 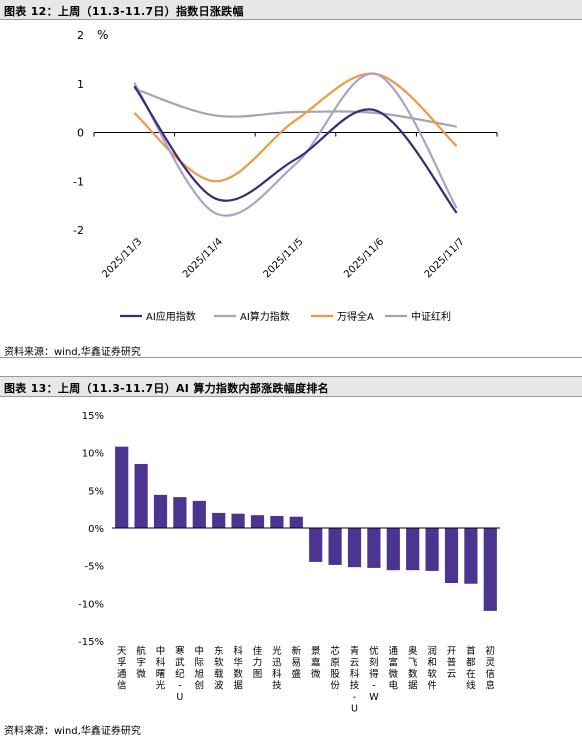 I want to click on legend-label: AI算力指数, so click(x=265, y=316).